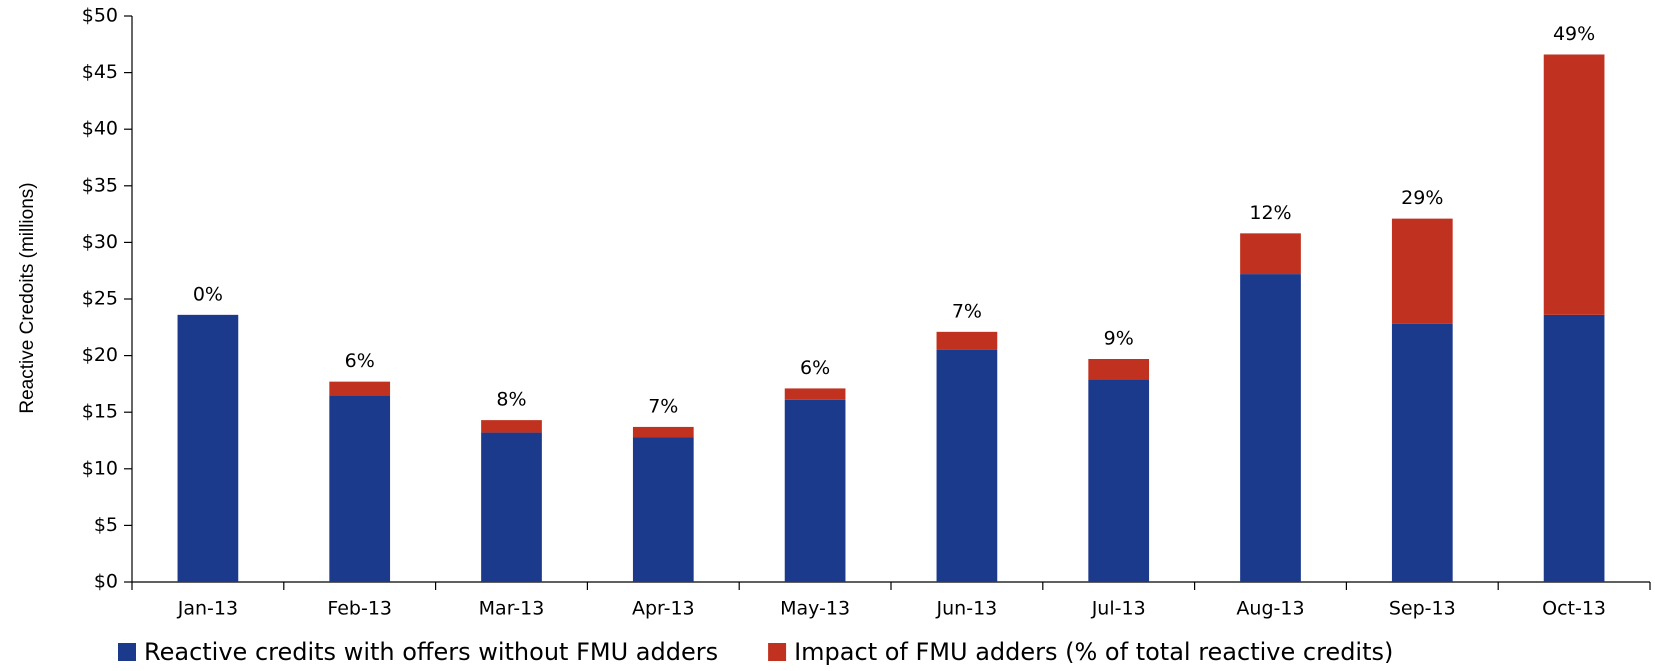  I want to click on y-tick-label: $45, so click(100, 72).